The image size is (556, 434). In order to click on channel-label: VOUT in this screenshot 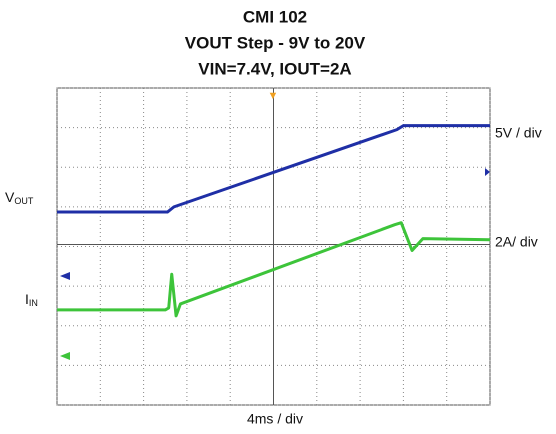, I will do `click(19, 198)`.